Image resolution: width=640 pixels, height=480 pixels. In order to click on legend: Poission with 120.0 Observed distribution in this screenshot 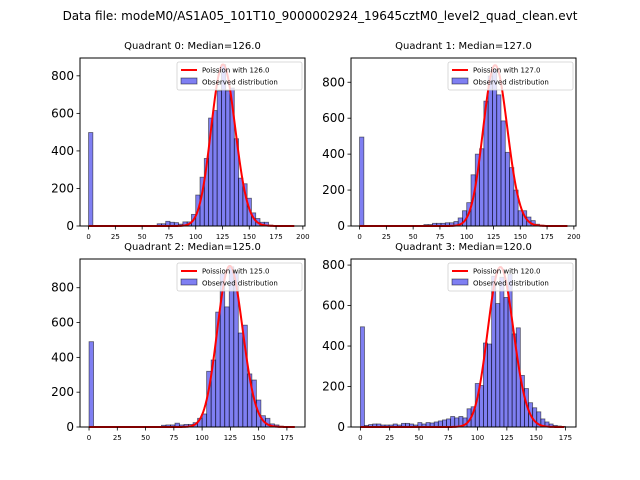, I will do `click(510, 277)`.